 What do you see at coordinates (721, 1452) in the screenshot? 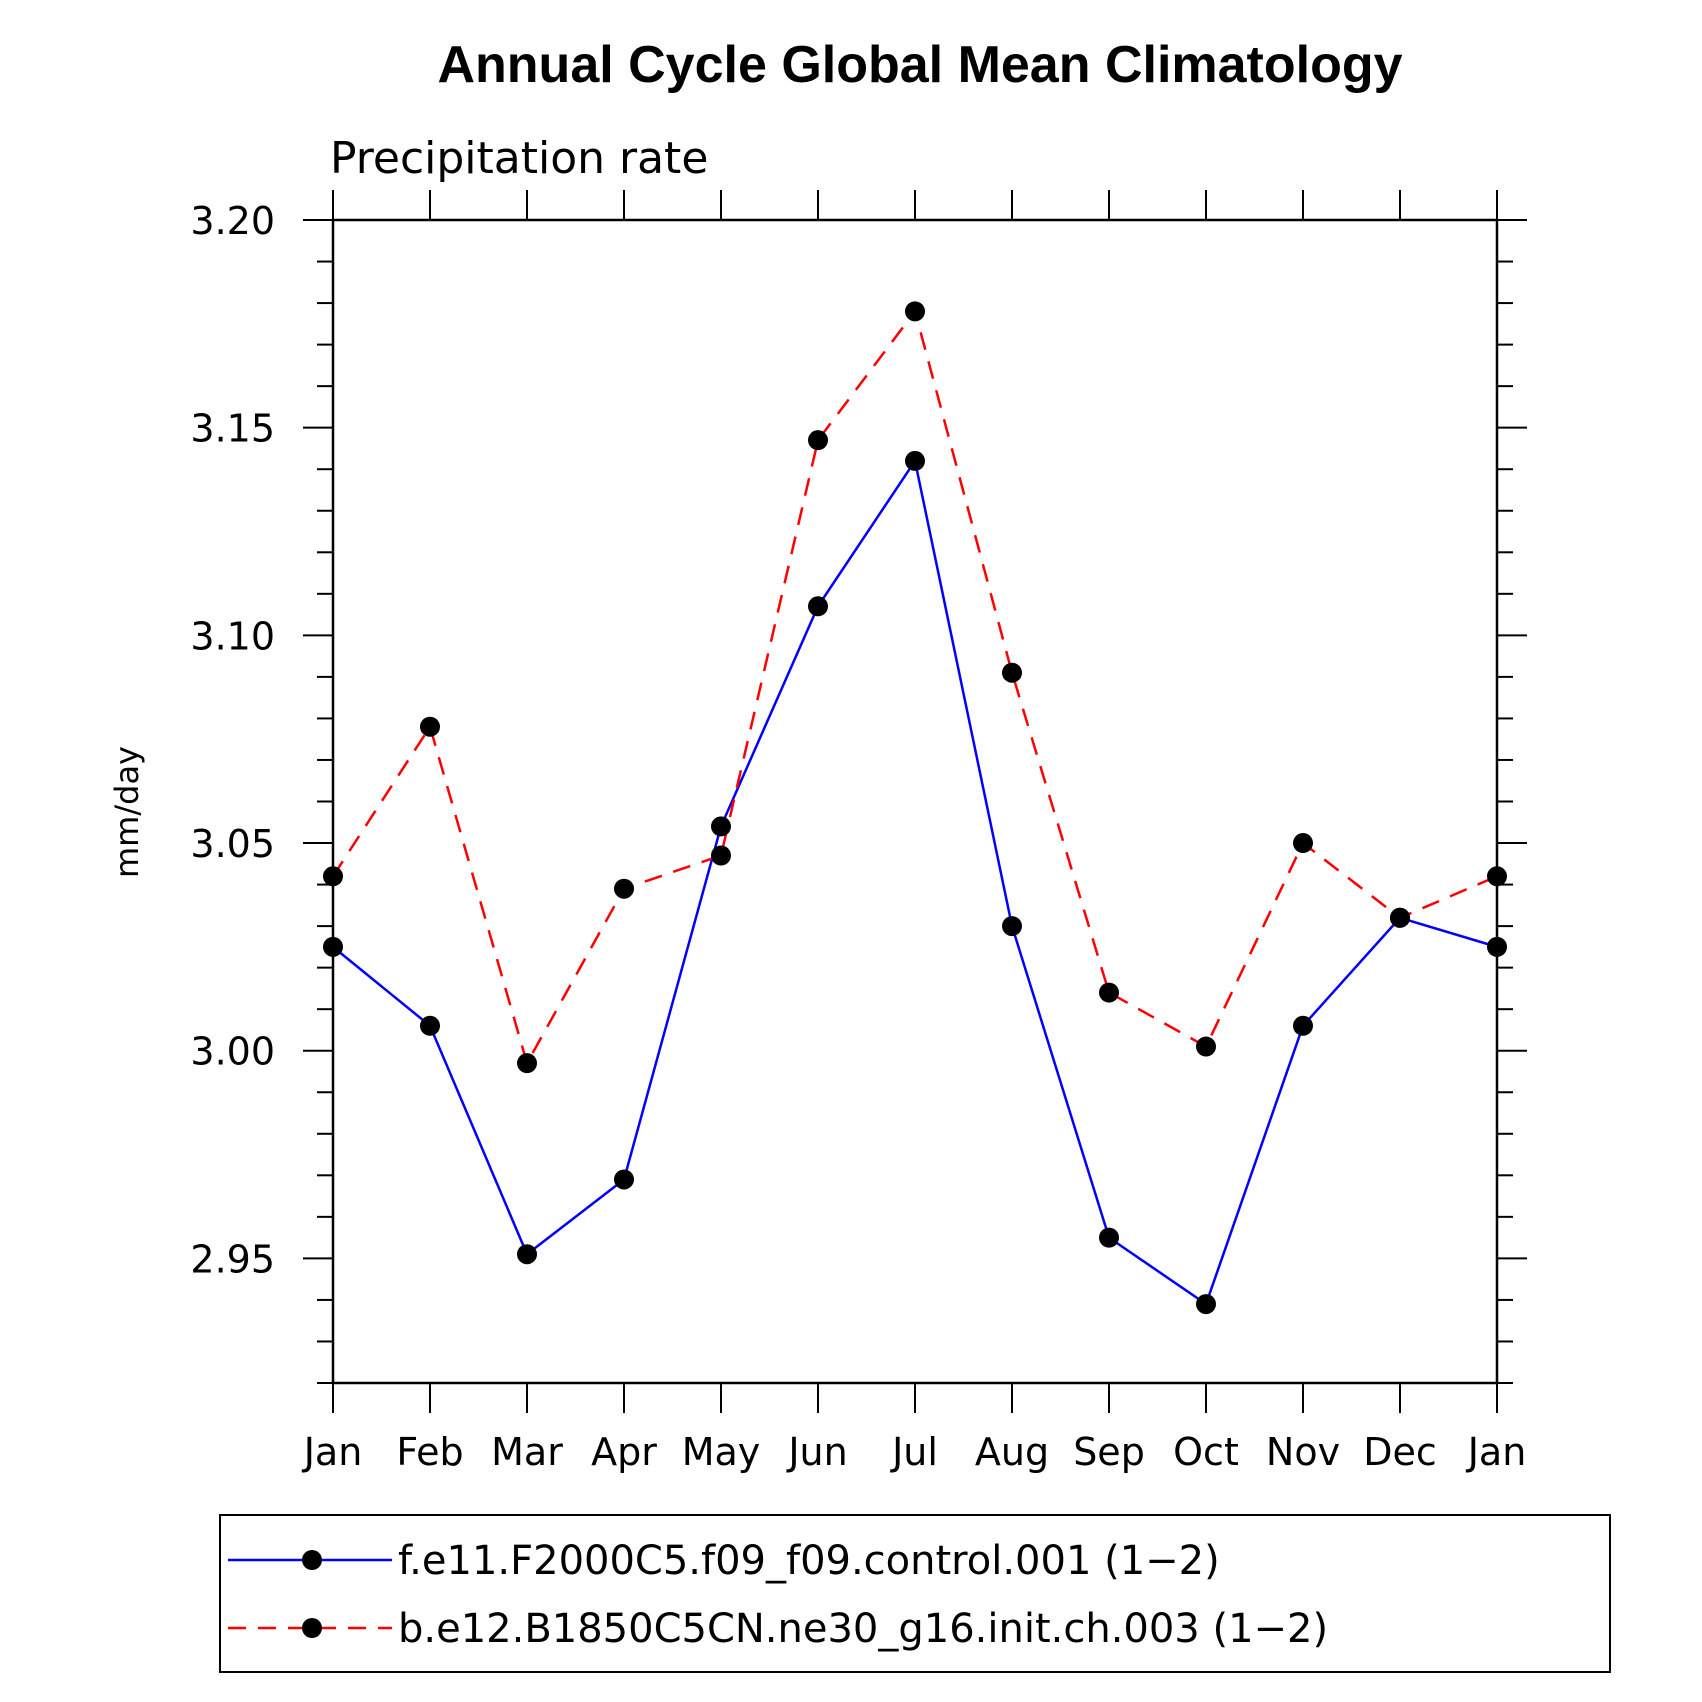
I see `x-tick-label: May` at bounding box center [721, 1452].